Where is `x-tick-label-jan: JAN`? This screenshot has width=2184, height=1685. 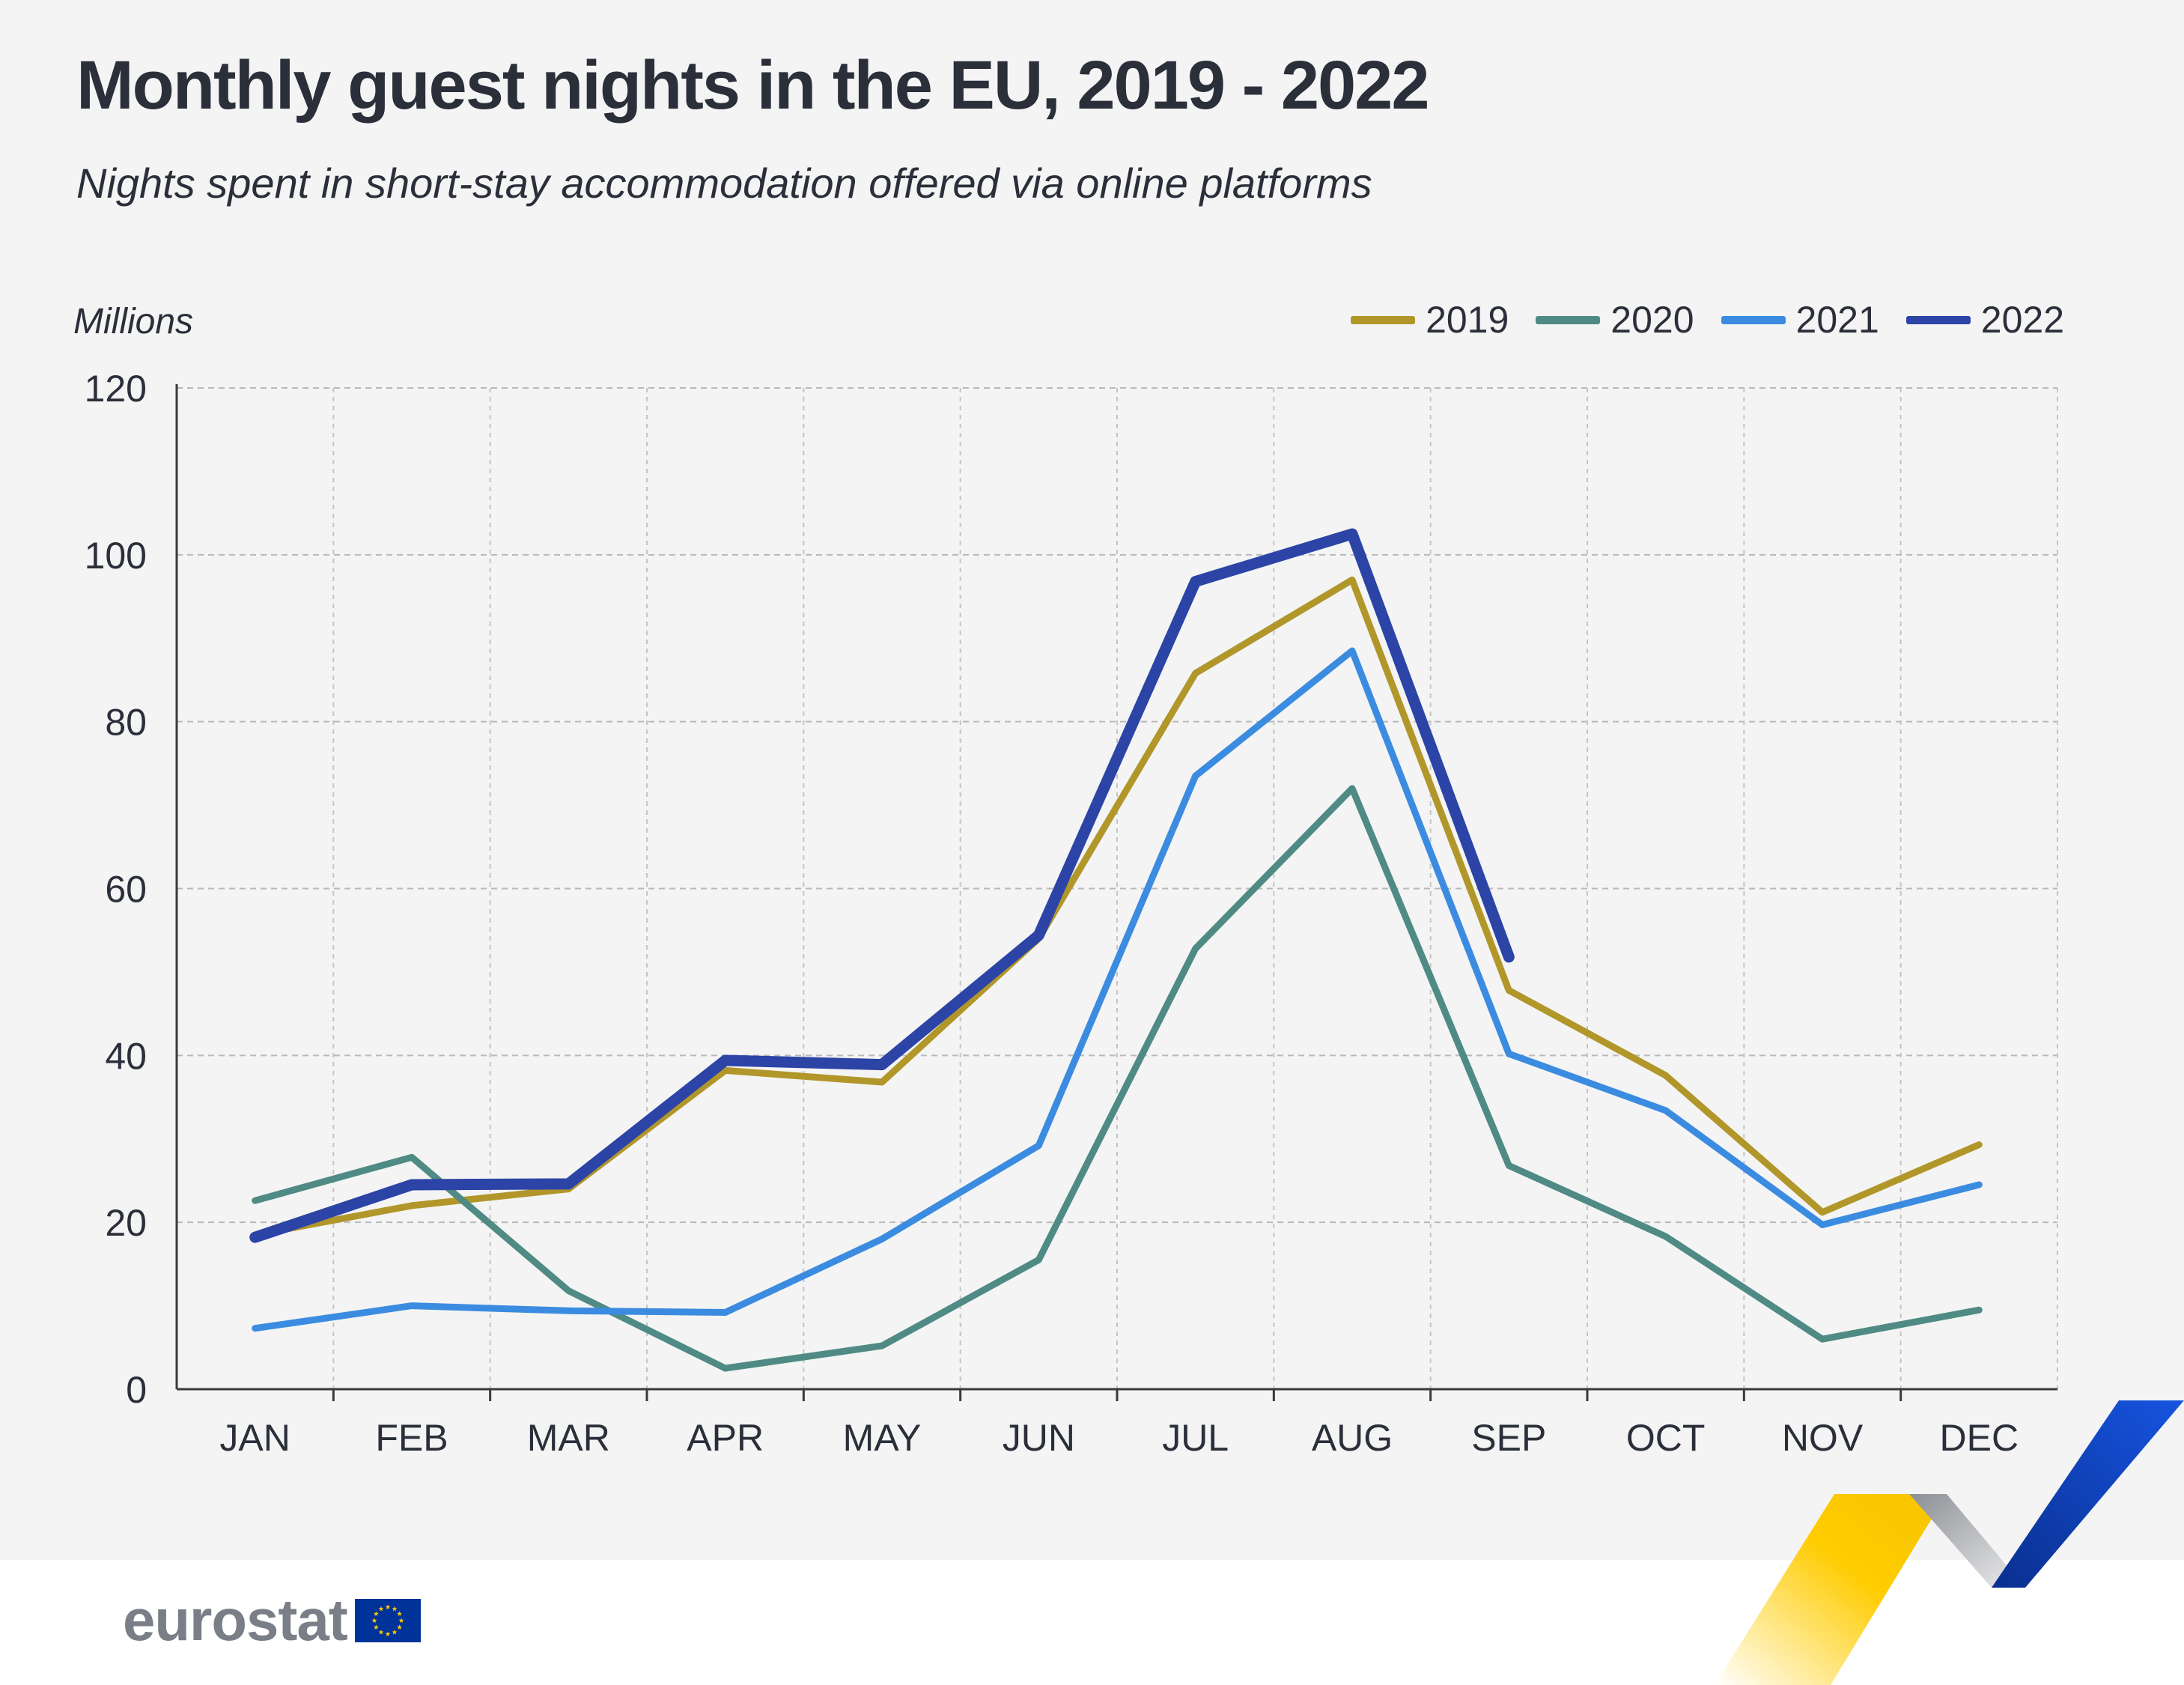
x-tick-label-jan: JAN is located at coordinates (254, 1438).